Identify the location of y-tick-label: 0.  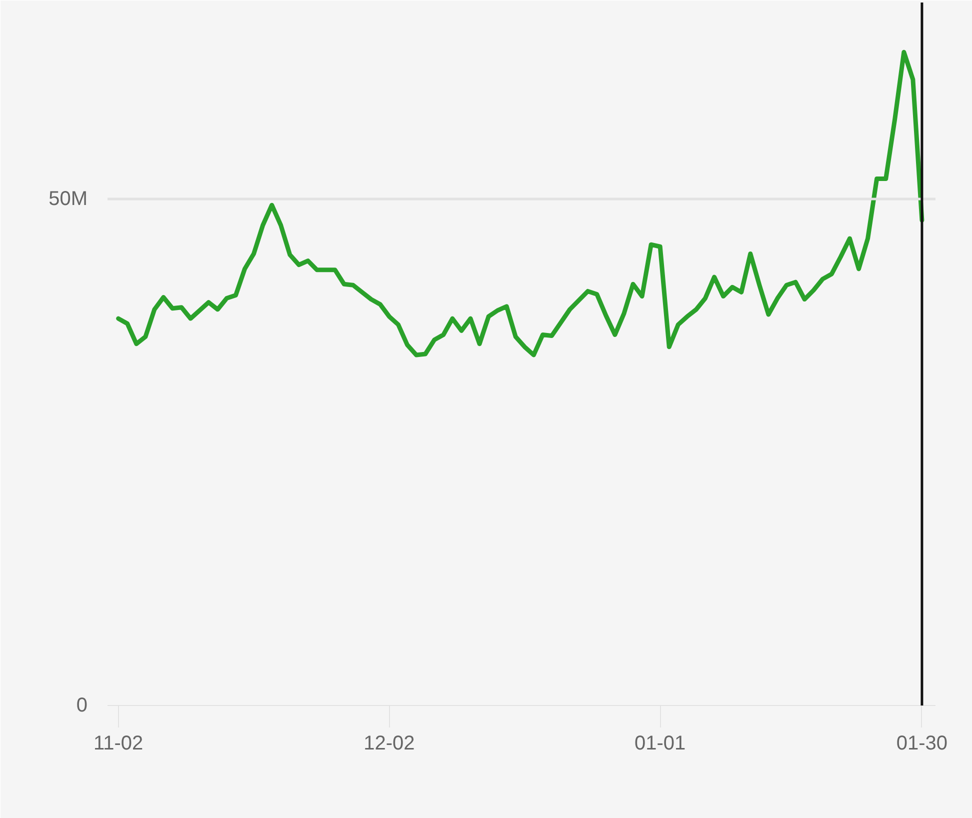
(82, 705).